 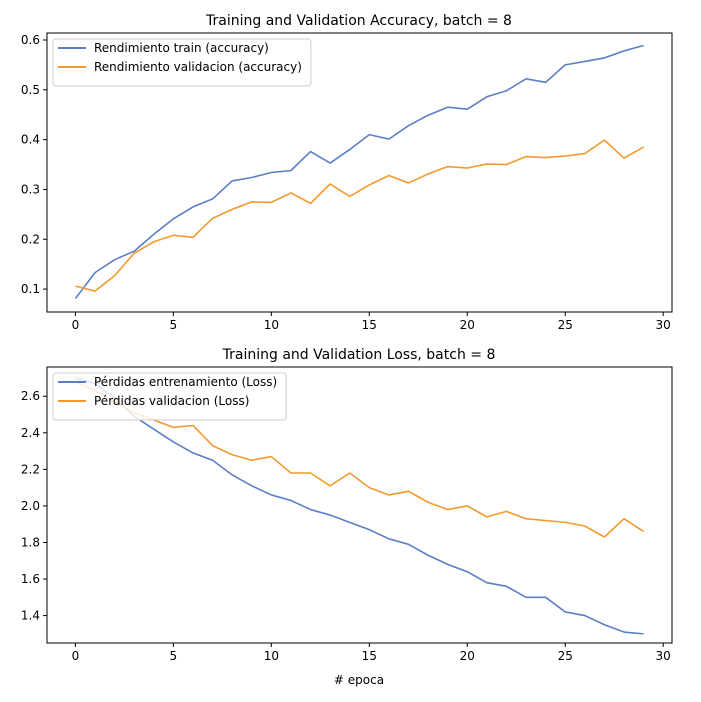 What do you see at coordinates (359, 680) in the screenshot?
I see `x-axis-label: # epoca` at bounding box center [359, 680].